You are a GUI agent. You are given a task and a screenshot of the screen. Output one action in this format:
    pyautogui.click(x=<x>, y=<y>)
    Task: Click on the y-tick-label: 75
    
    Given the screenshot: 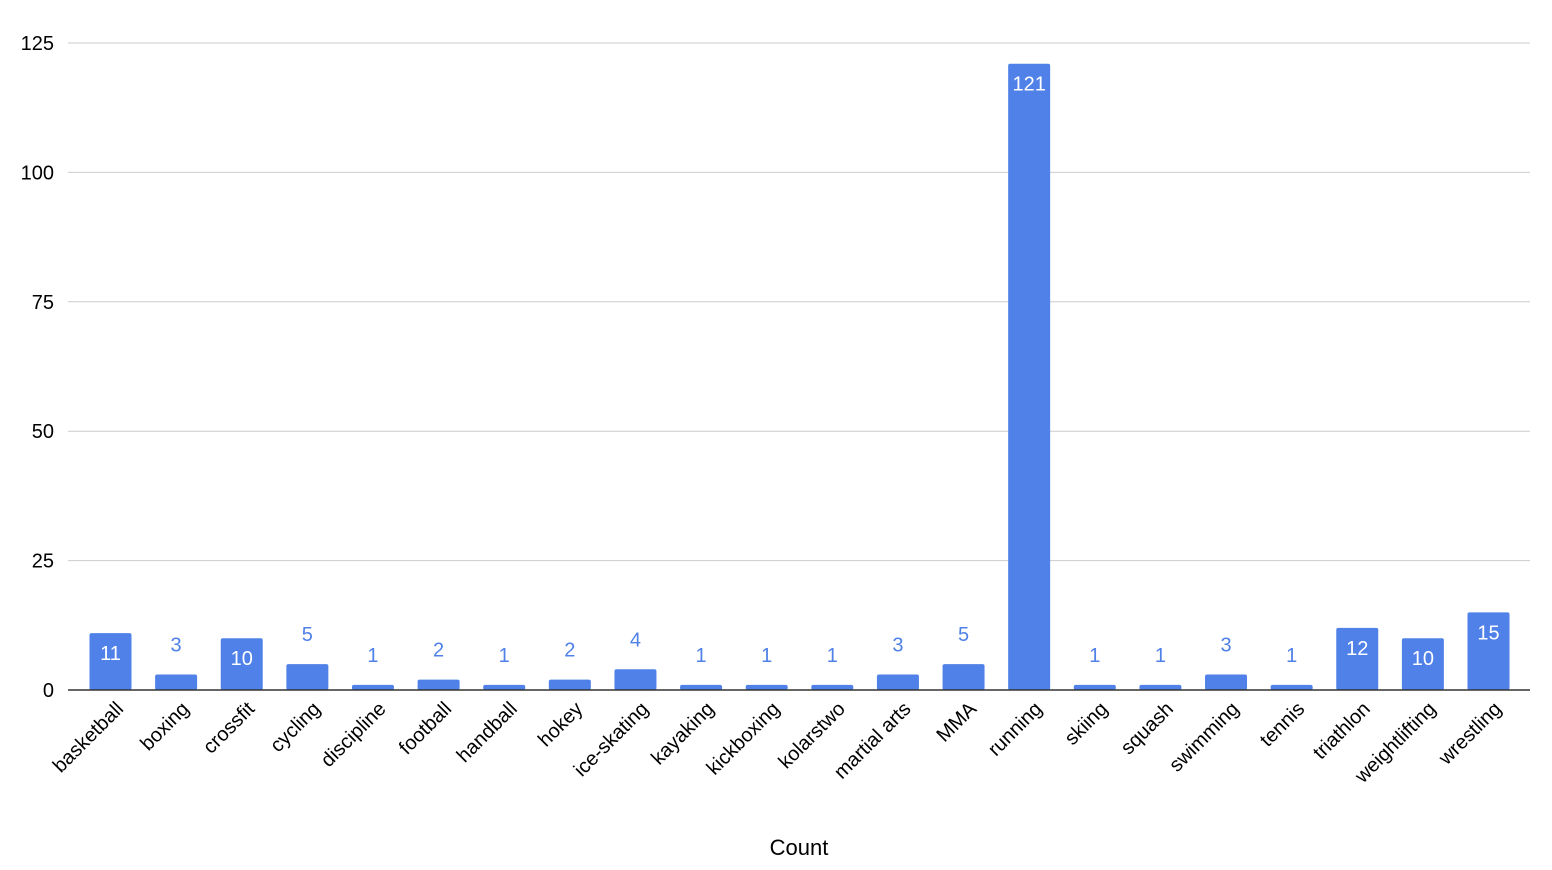 What is the action you would take?
    pyautogui.click(x=43, y=303)
    